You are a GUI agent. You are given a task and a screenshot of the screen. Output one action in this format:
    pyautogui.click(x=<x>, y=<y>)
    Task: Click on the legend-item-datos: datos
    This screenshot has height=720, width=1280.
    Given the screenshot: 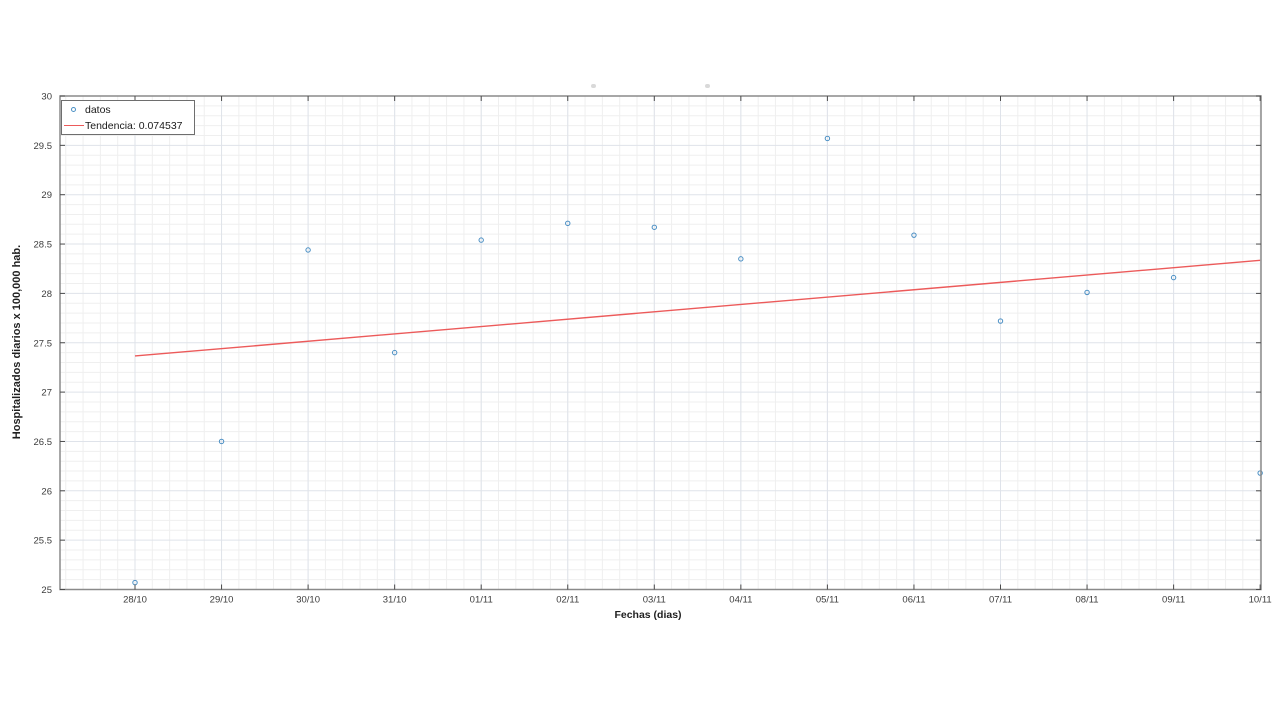 What is the action you would take?
    pyautogui.click(x=128, y=110)
    